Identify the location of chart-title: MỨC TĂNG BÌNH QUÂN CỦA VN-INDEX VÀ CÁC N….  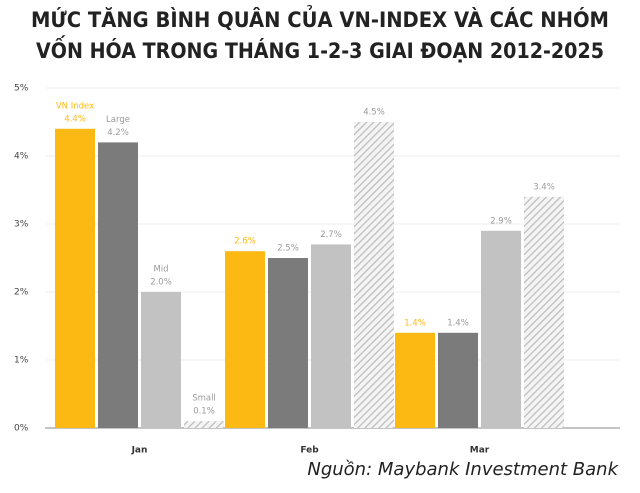
(320, 18).